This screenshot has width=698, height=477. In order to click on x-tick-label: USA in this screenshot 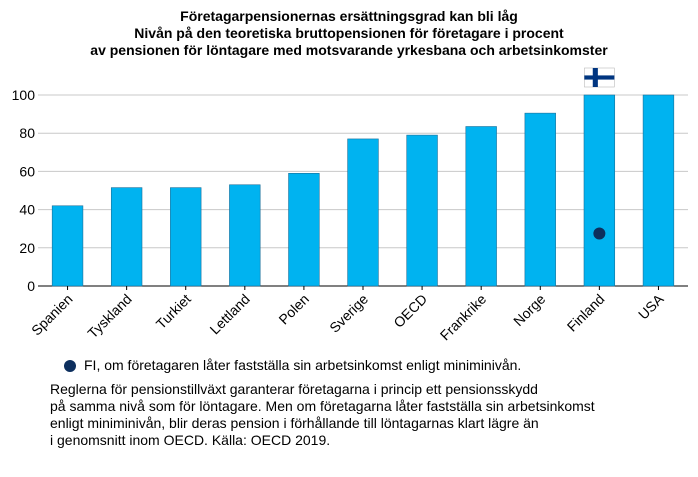, I will do `click(651, 306)`.